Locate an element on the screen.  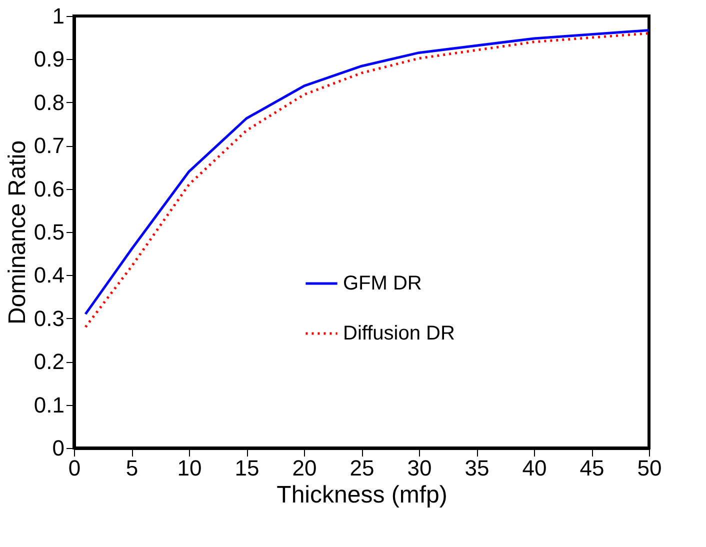
x-tick-label: 5 is located at coordinates (132, 468).